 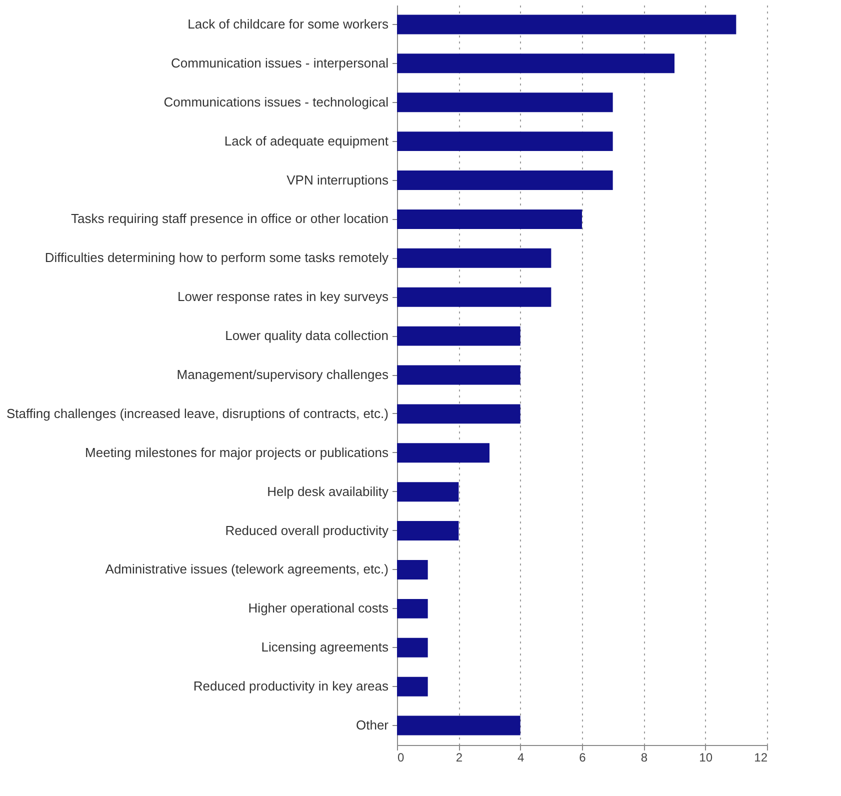 I want to click on x-tick-label: 2, so click(x=459, y=757).